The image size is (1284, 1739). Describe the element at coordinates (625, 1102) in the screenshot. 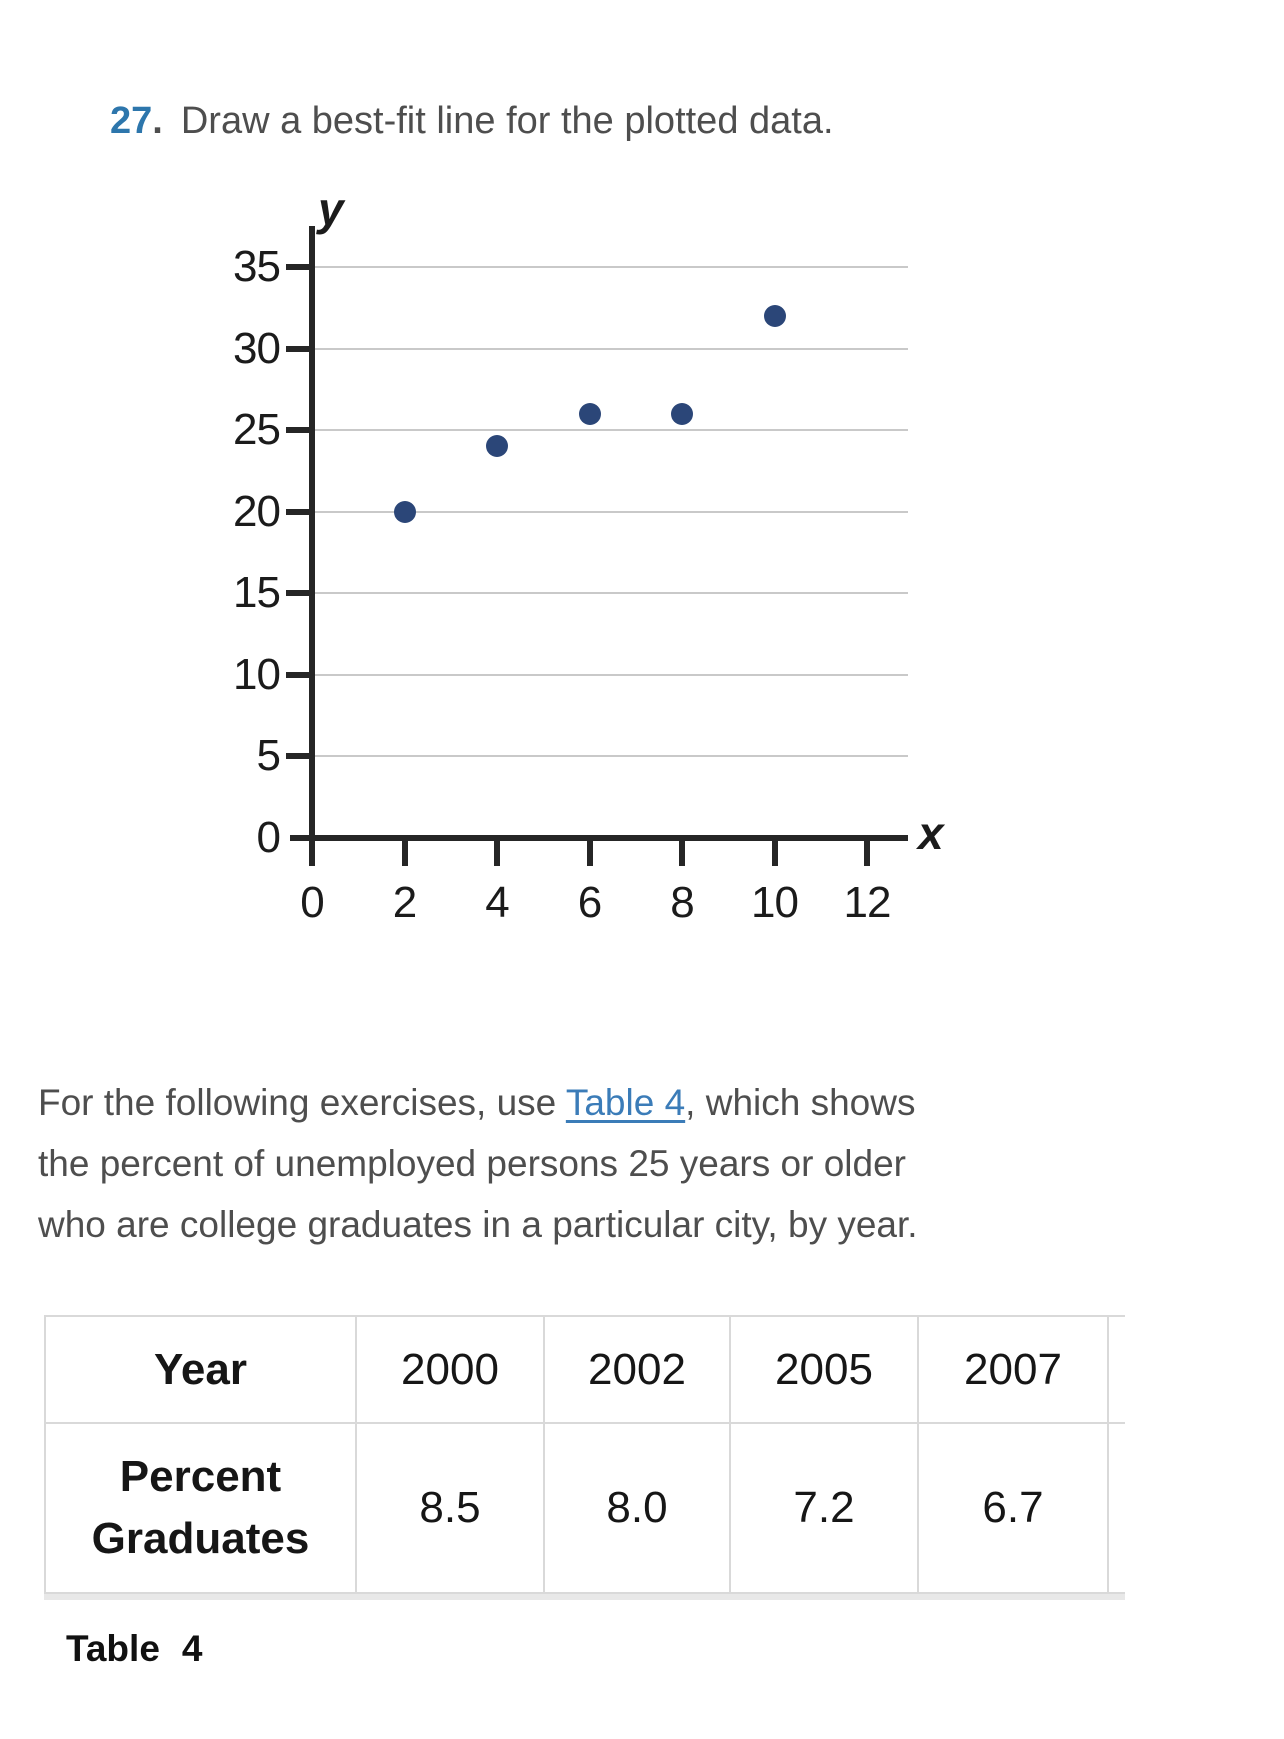

I see `table-4-link: Table 4` at that location.